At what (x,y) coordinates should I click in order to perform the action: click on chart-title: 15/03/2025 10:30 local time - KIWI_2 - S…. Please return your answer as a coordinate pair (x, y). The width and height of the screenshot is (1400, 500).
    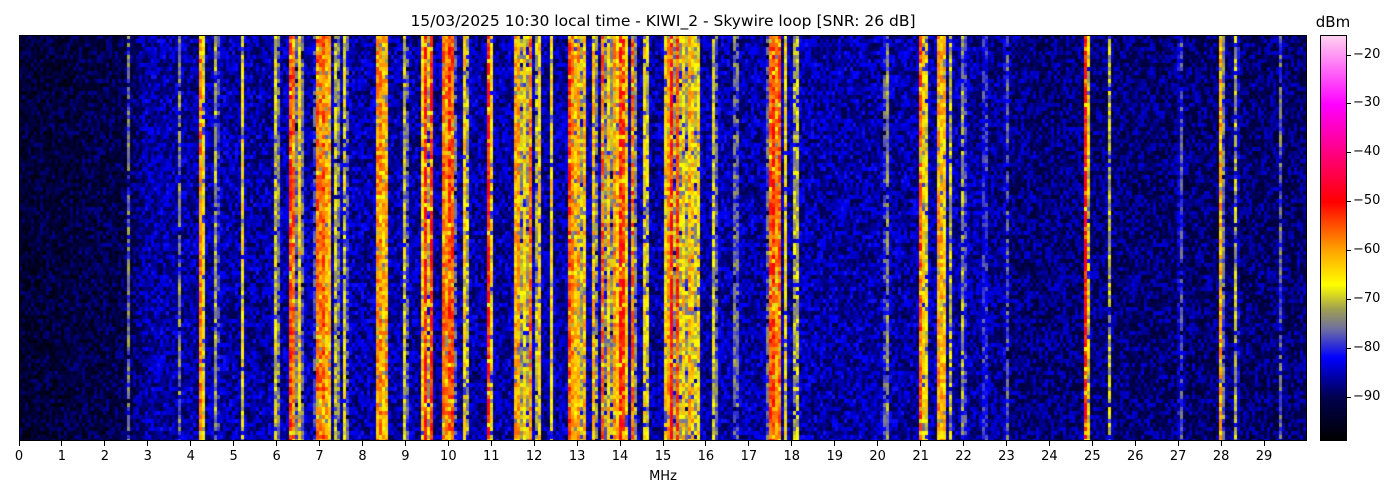
    Looking at the image, I should click on (663, 21).